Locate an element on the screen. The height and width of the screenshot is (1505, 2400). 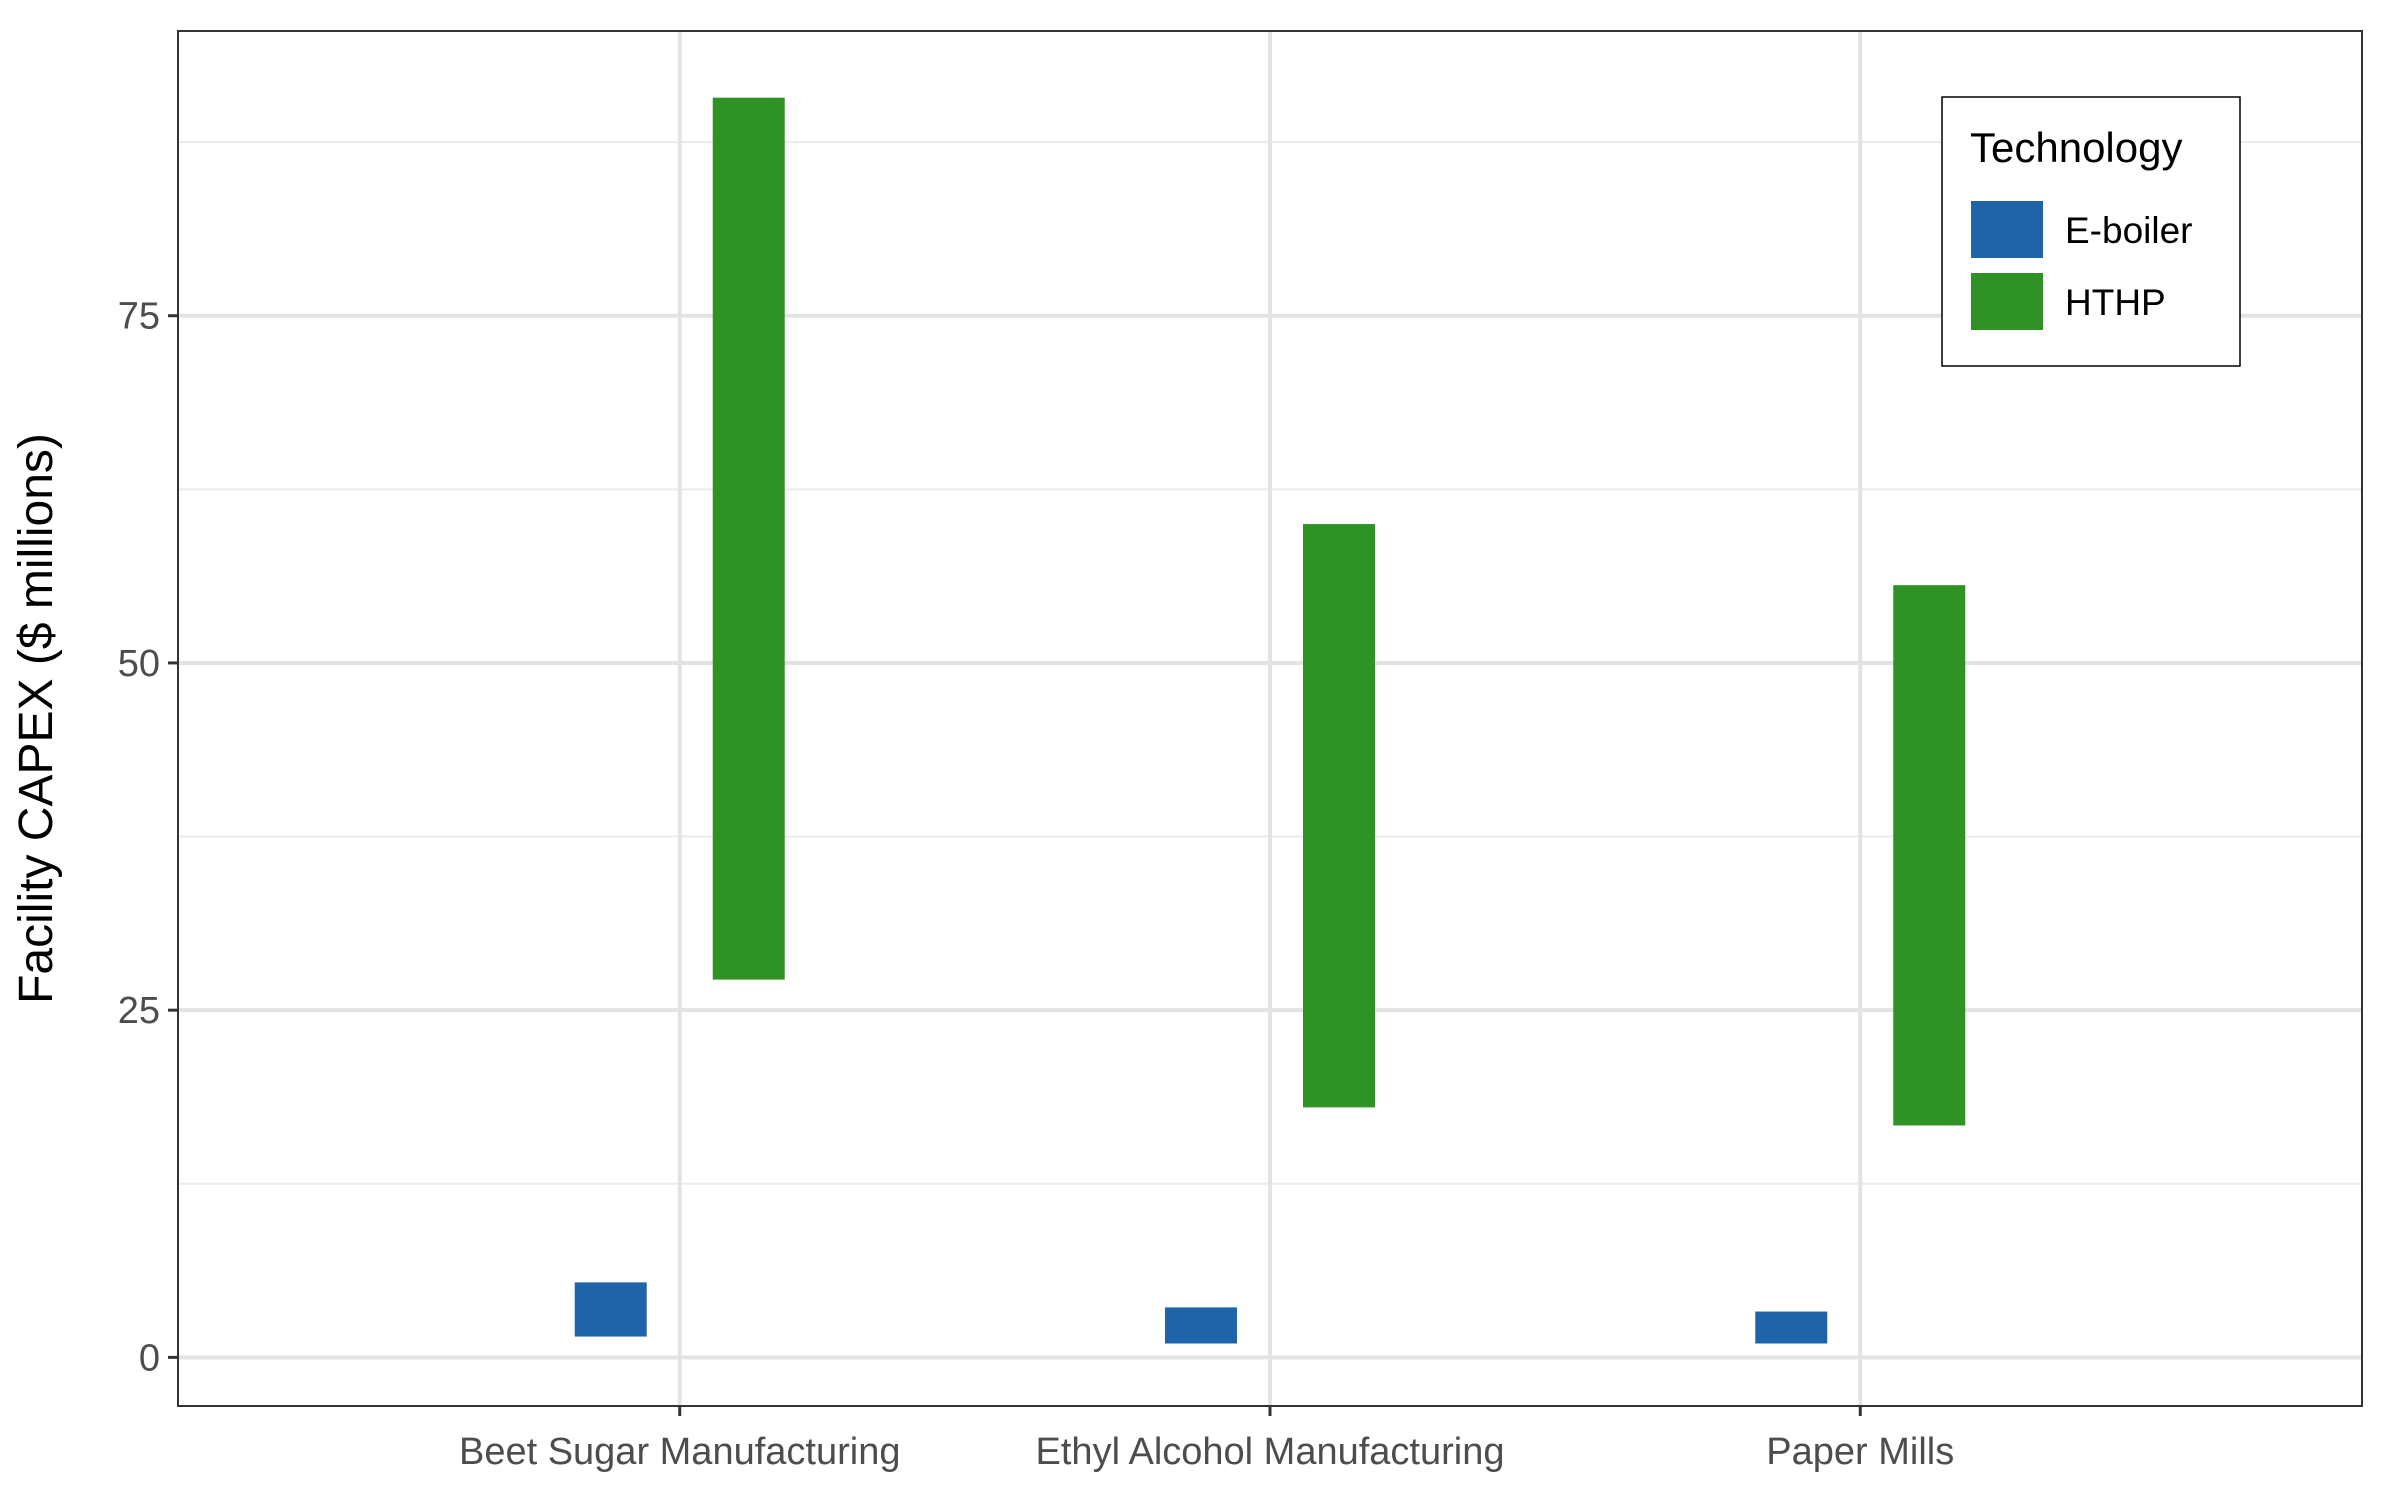
y-axis-title: Facility CAPEX ($ millions) is located at coordinates (36, 718).